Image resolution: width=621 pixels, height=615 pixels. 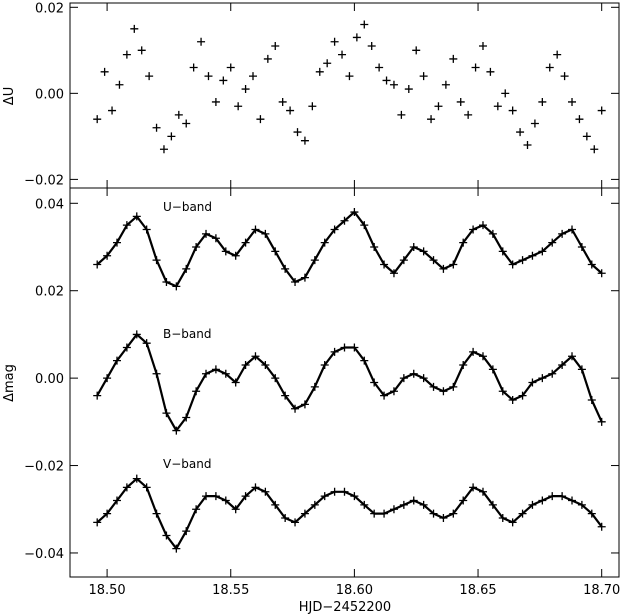 What do you see at coordinates (9, 383) in the screenshot?
I see `bottom-y-axis-title: Δmag` at bounding box center [9, 383].